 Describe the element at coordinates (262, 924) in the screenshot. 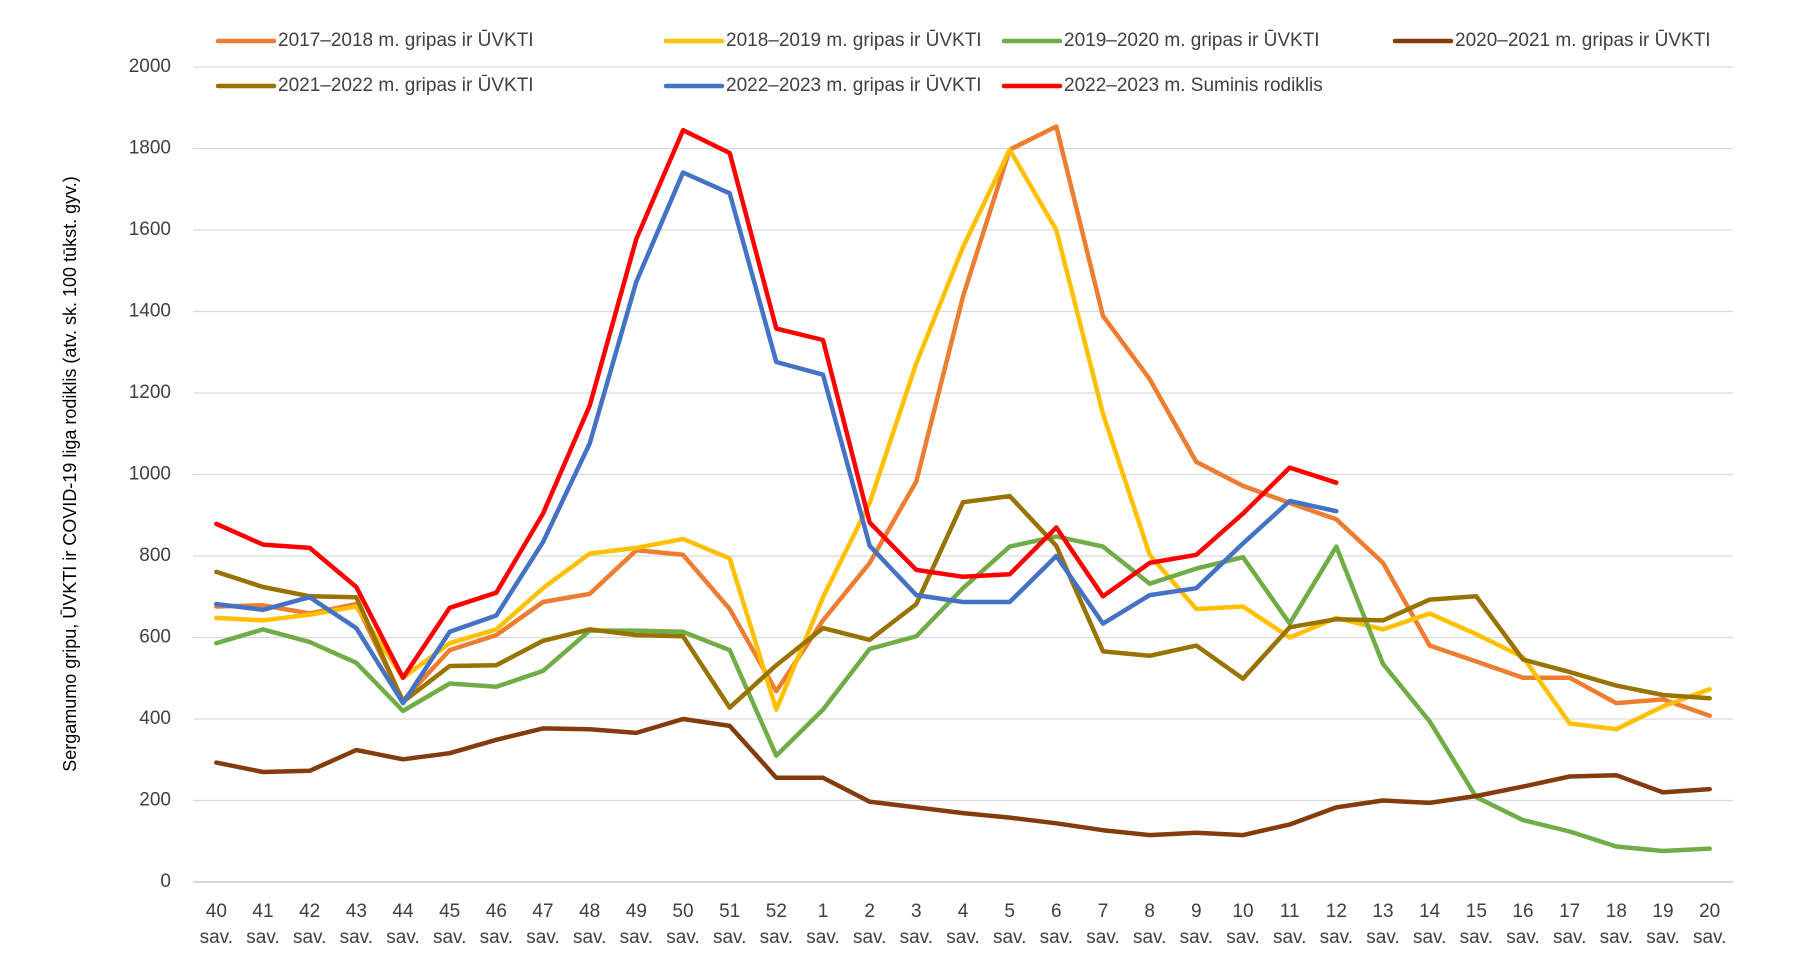

I see `x-tick-label: 41 sav.` at that location.